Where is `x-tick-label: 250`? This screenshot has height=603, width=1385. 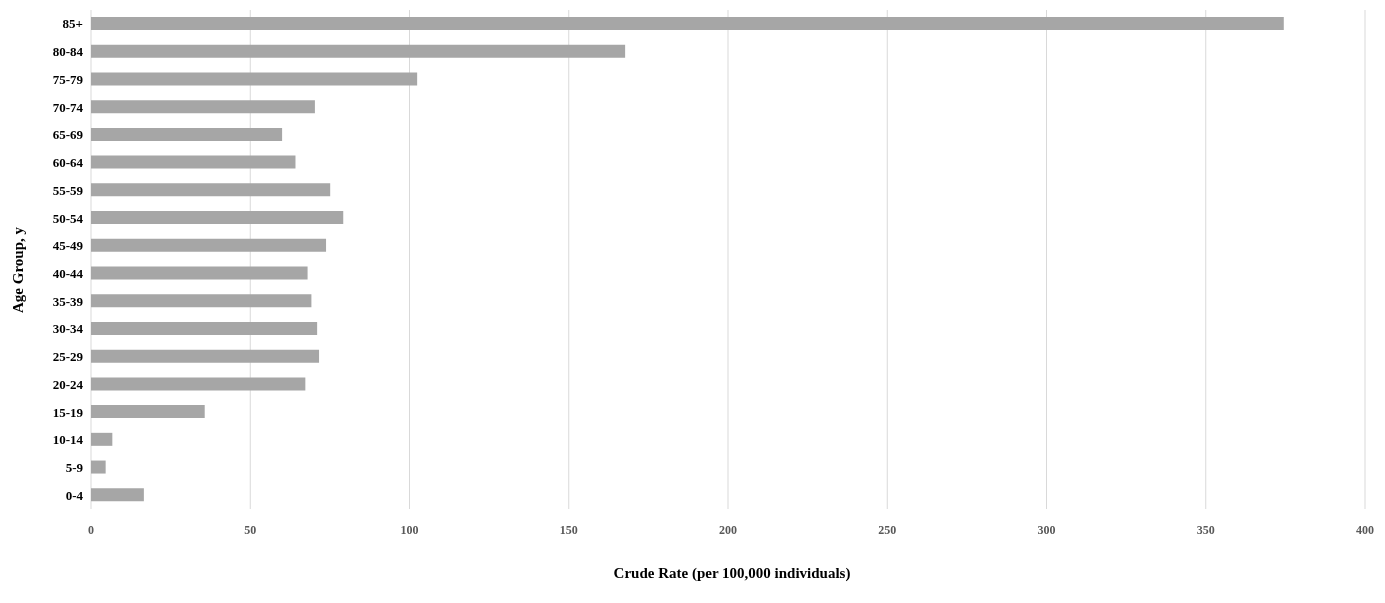
x-tick-label: 250 is located at coordinates (887, 529).